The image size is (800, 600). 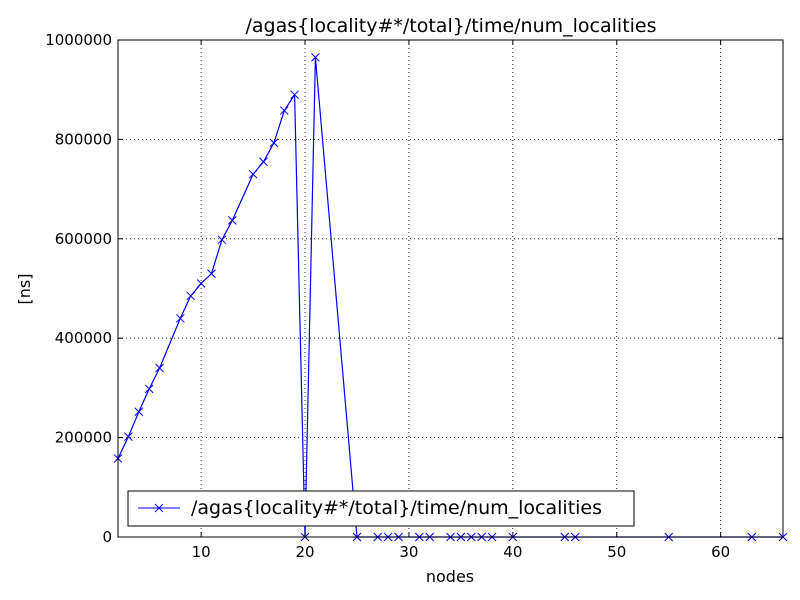 What do you see at coordinates (24, 289) in the screenshot?
I see `y-axis-label: [ns]` at bounding box center [24, 289].